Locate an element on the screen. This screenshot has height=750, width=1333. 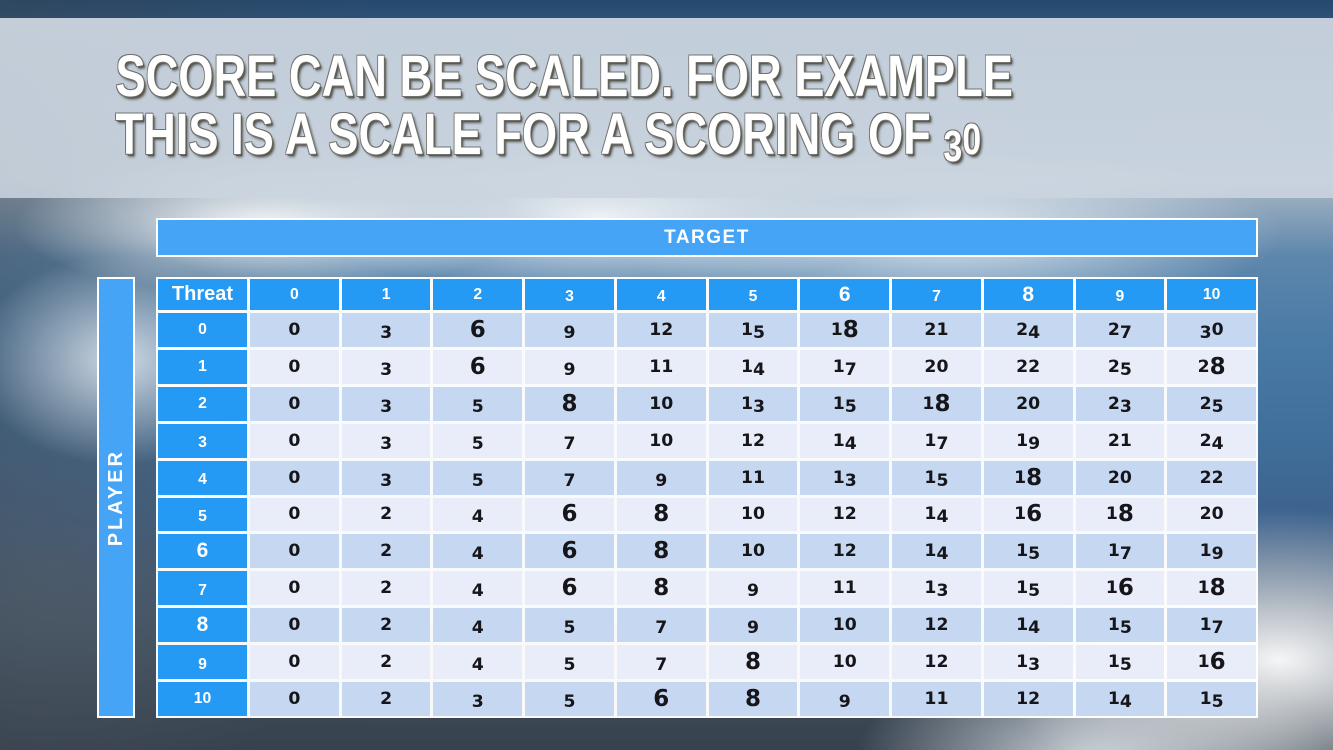
column-header: 4 is located at coordinates (661, 294).